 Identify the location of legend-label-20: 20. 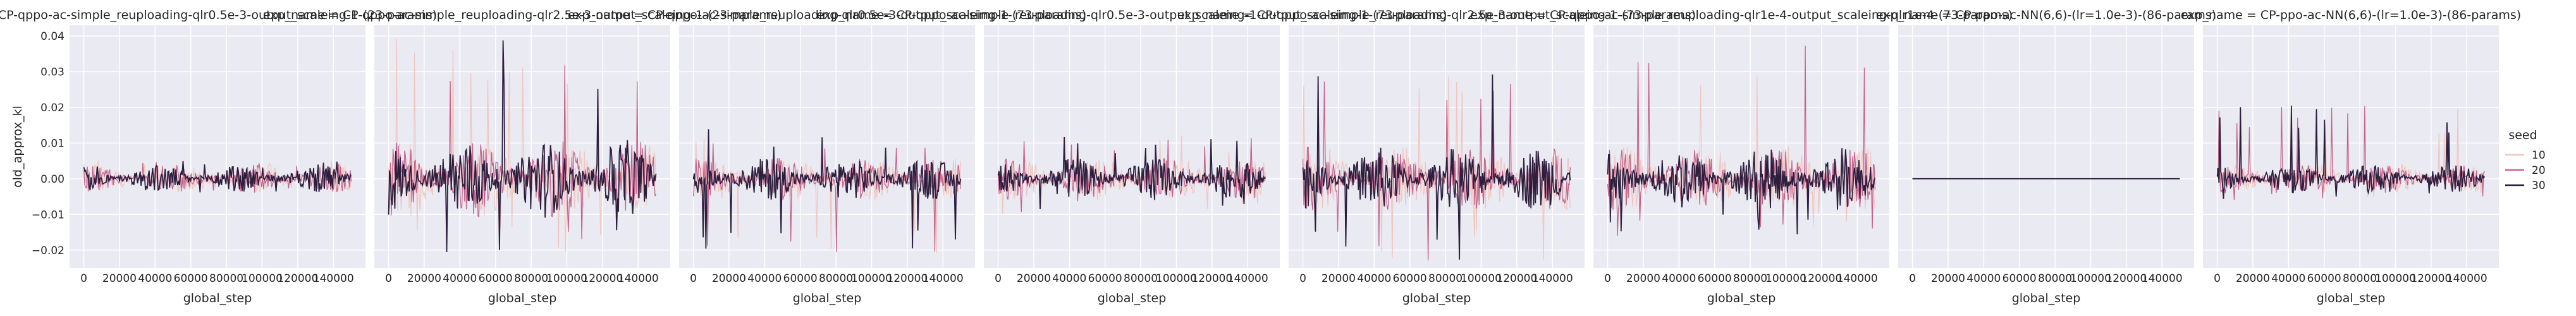
(2539, 170).